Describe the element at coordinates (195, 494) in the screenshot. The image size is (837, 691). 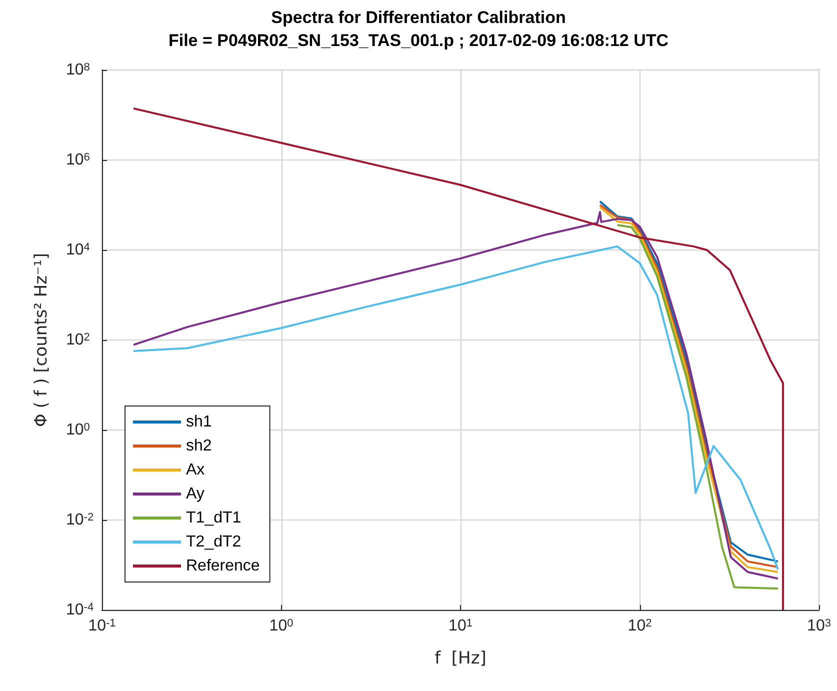
I see `legend-label: Ay` at that location.